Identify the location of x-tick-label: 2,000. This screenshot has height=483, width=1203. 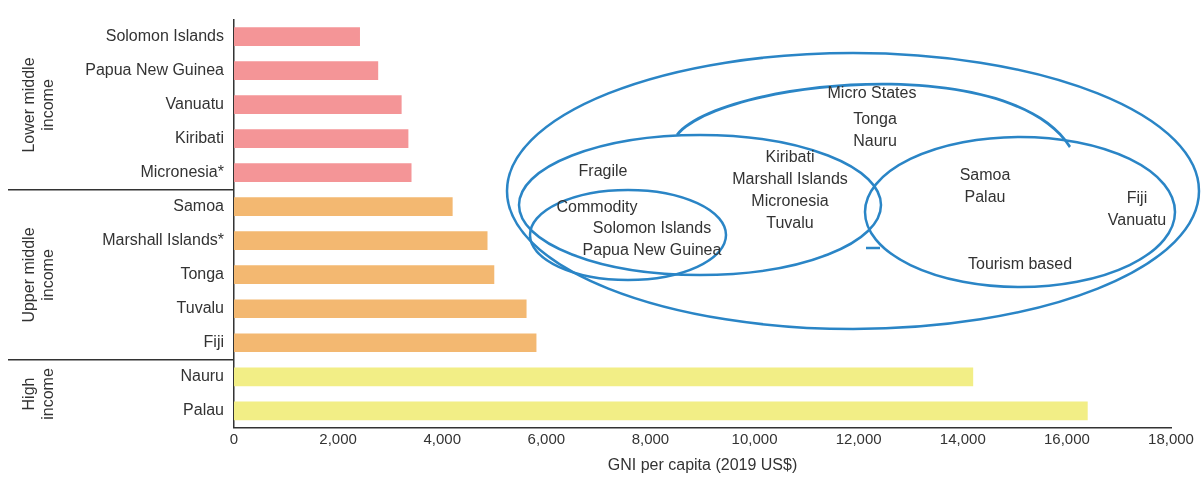
(338, 438).